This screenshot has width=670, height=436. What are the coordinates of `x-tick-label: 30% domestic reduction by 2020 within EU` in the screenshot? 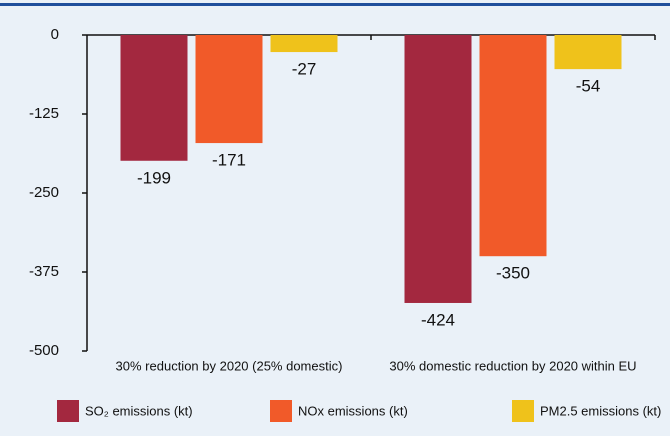 It's located at (512, 365).